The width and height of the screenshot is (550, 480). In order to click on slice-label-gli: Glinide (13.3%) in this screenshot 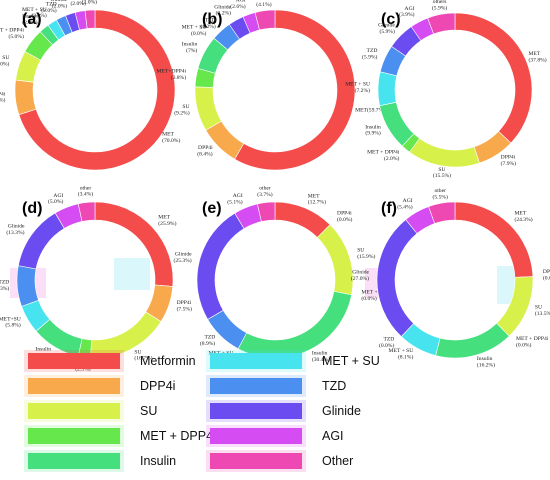, I will do `click(15, 230)`.